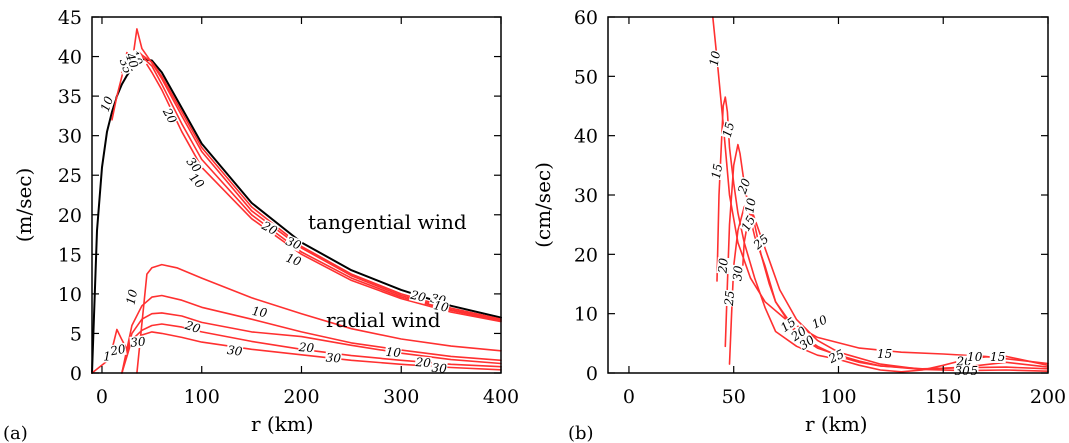 The image size is (1069, 443). I want to click on contour-label-text: 1, so click(107, 356).